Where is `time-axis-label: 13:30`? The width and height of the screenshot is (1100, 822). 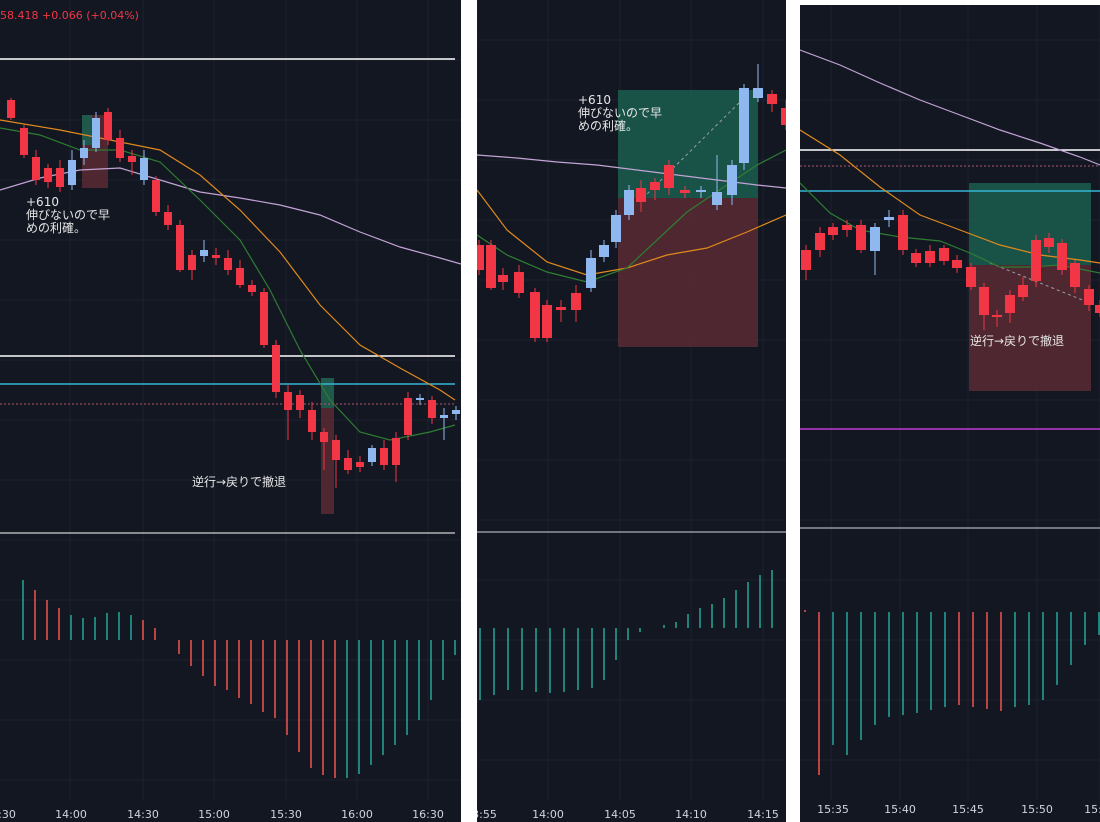
time-axis-label: 13:30 is located at coordinates (8, 814).